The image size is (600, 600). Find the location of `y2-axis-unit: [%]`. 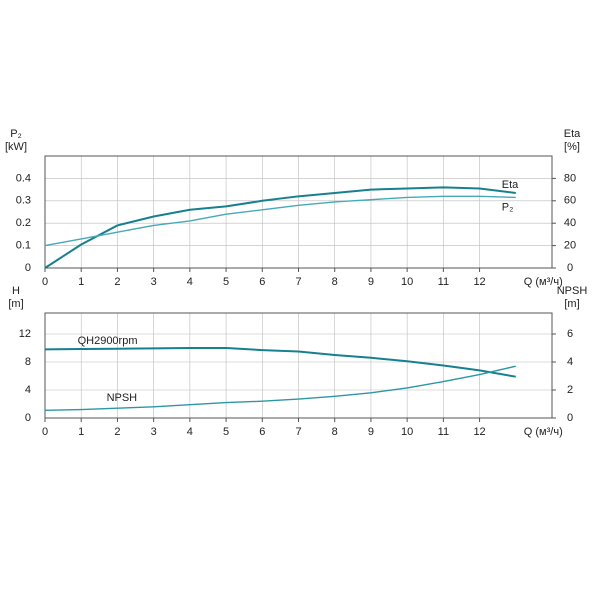

y2-axis-unit: [%] is located at coordinates (572, 147).